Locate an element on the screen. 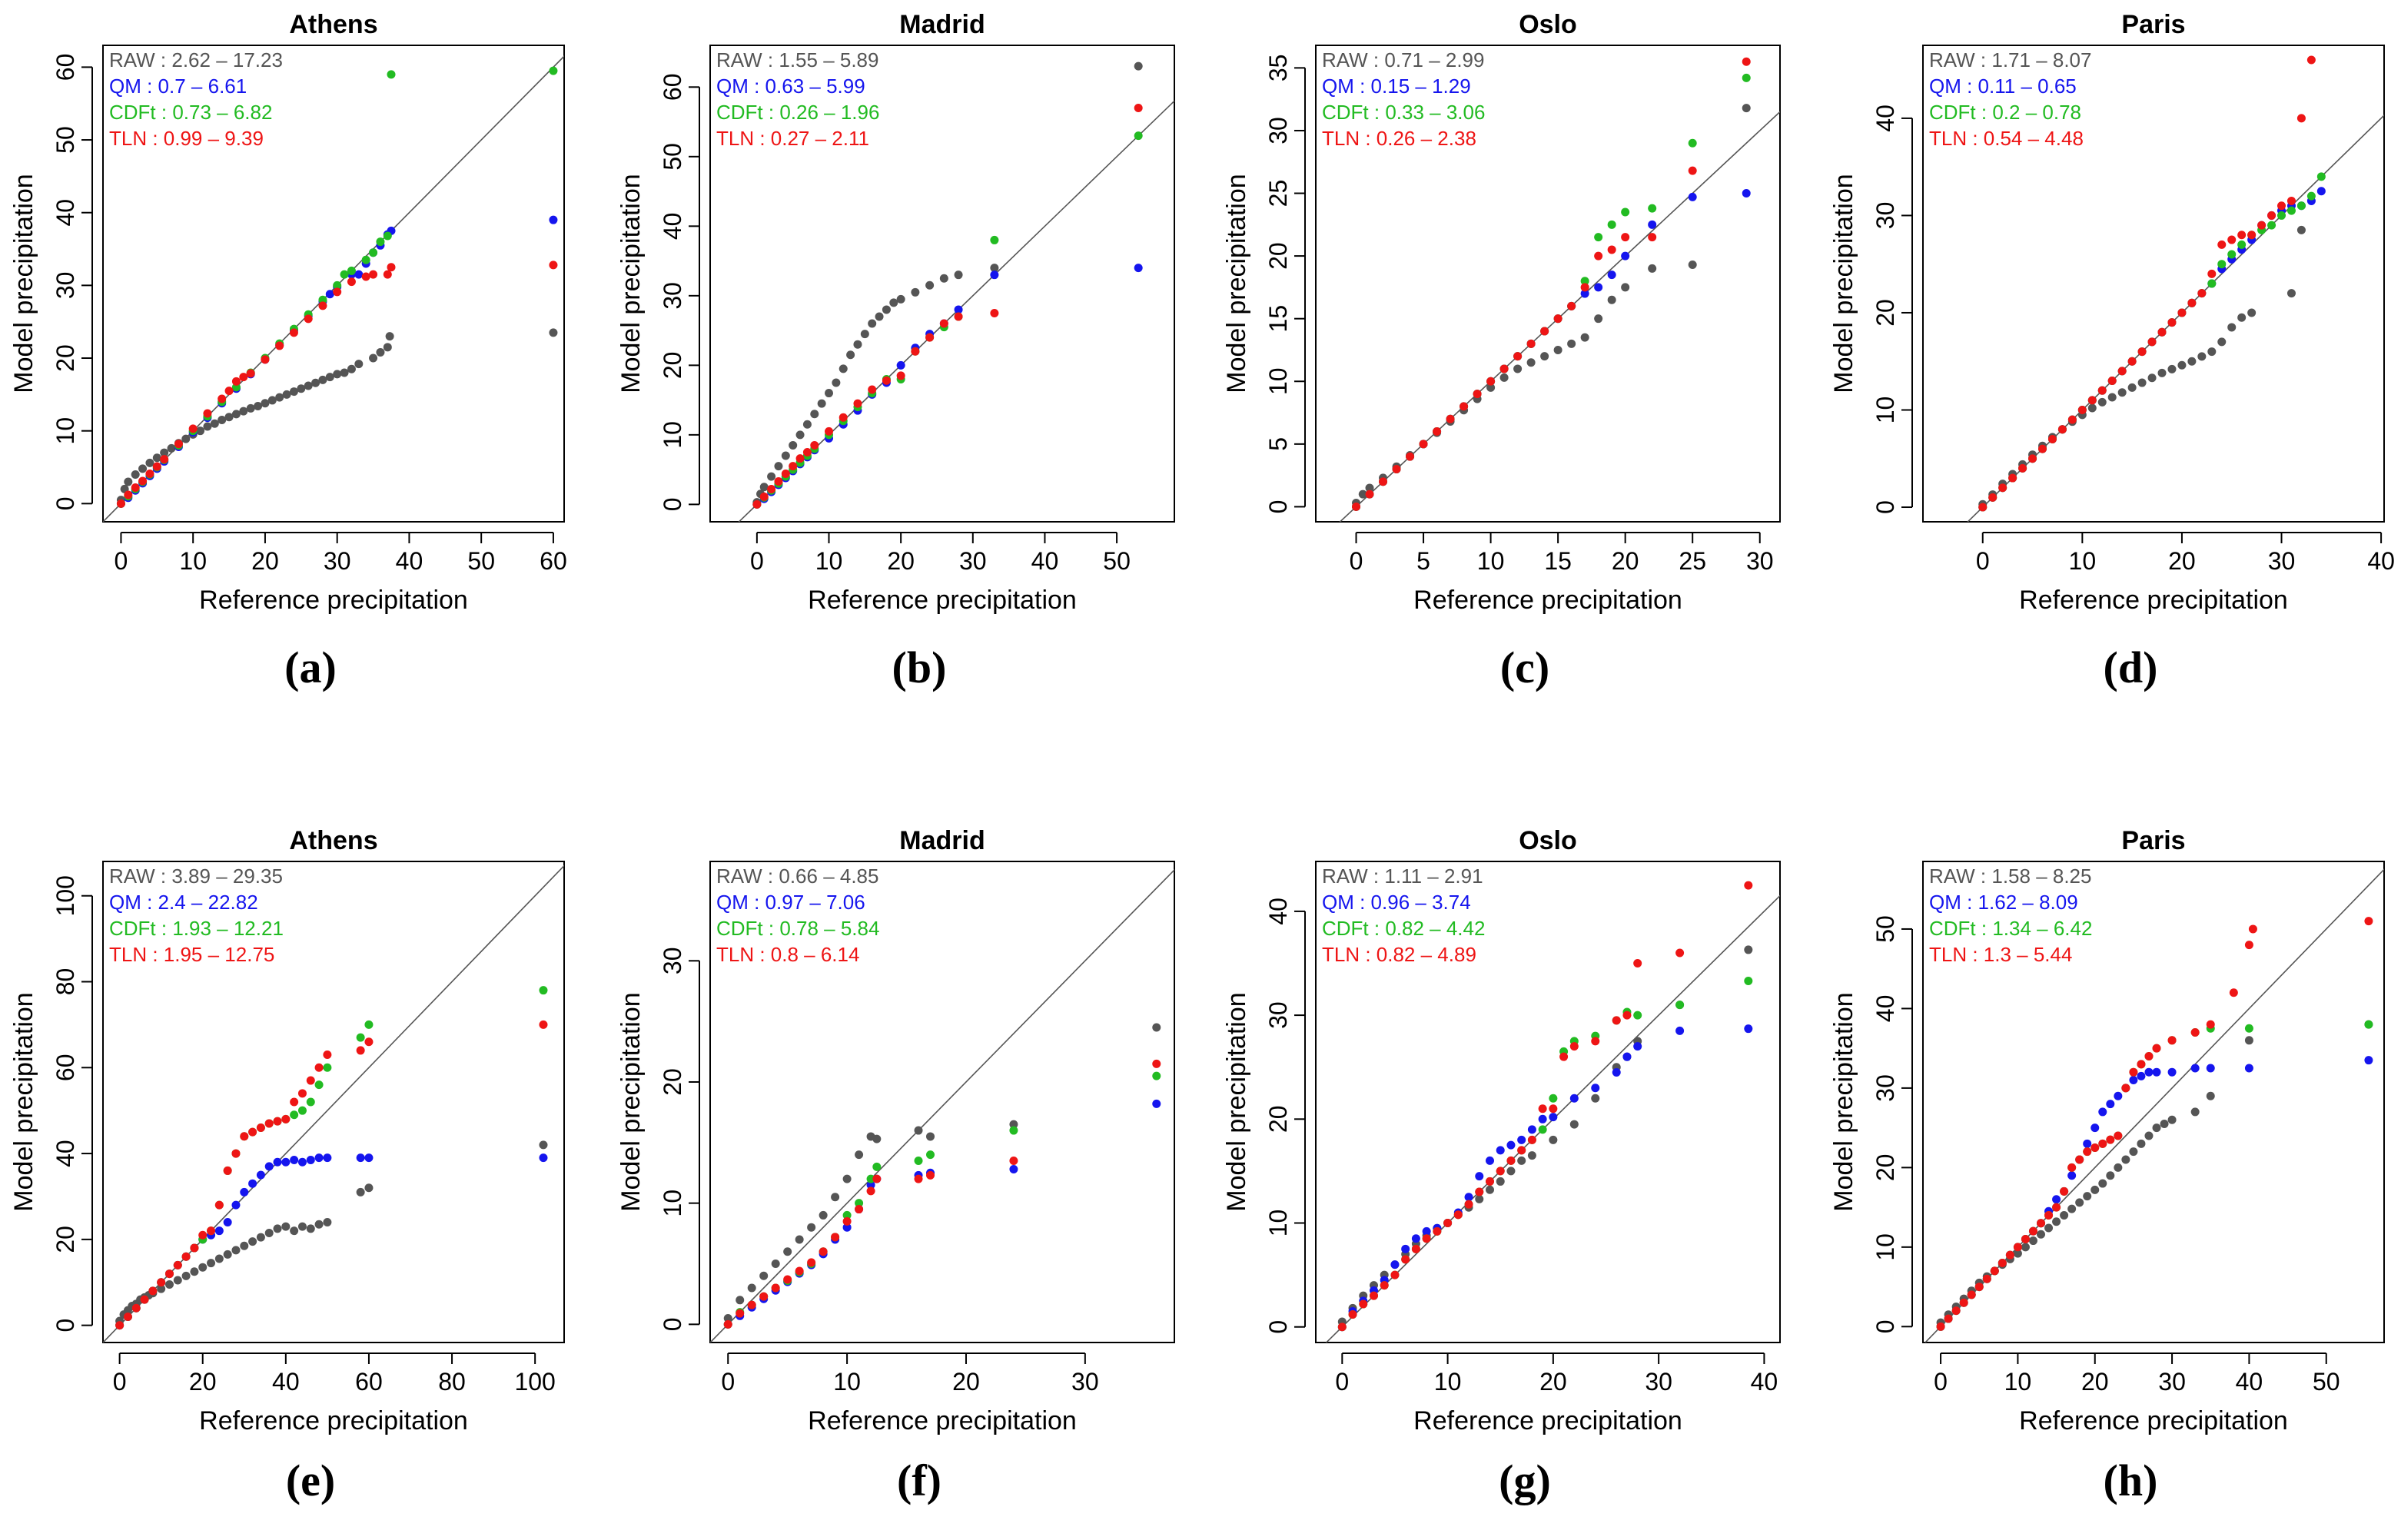 The height and width of the screenshot is (1540, 2401). y-tick-label: 40 is located at coordinates (65, 1153).